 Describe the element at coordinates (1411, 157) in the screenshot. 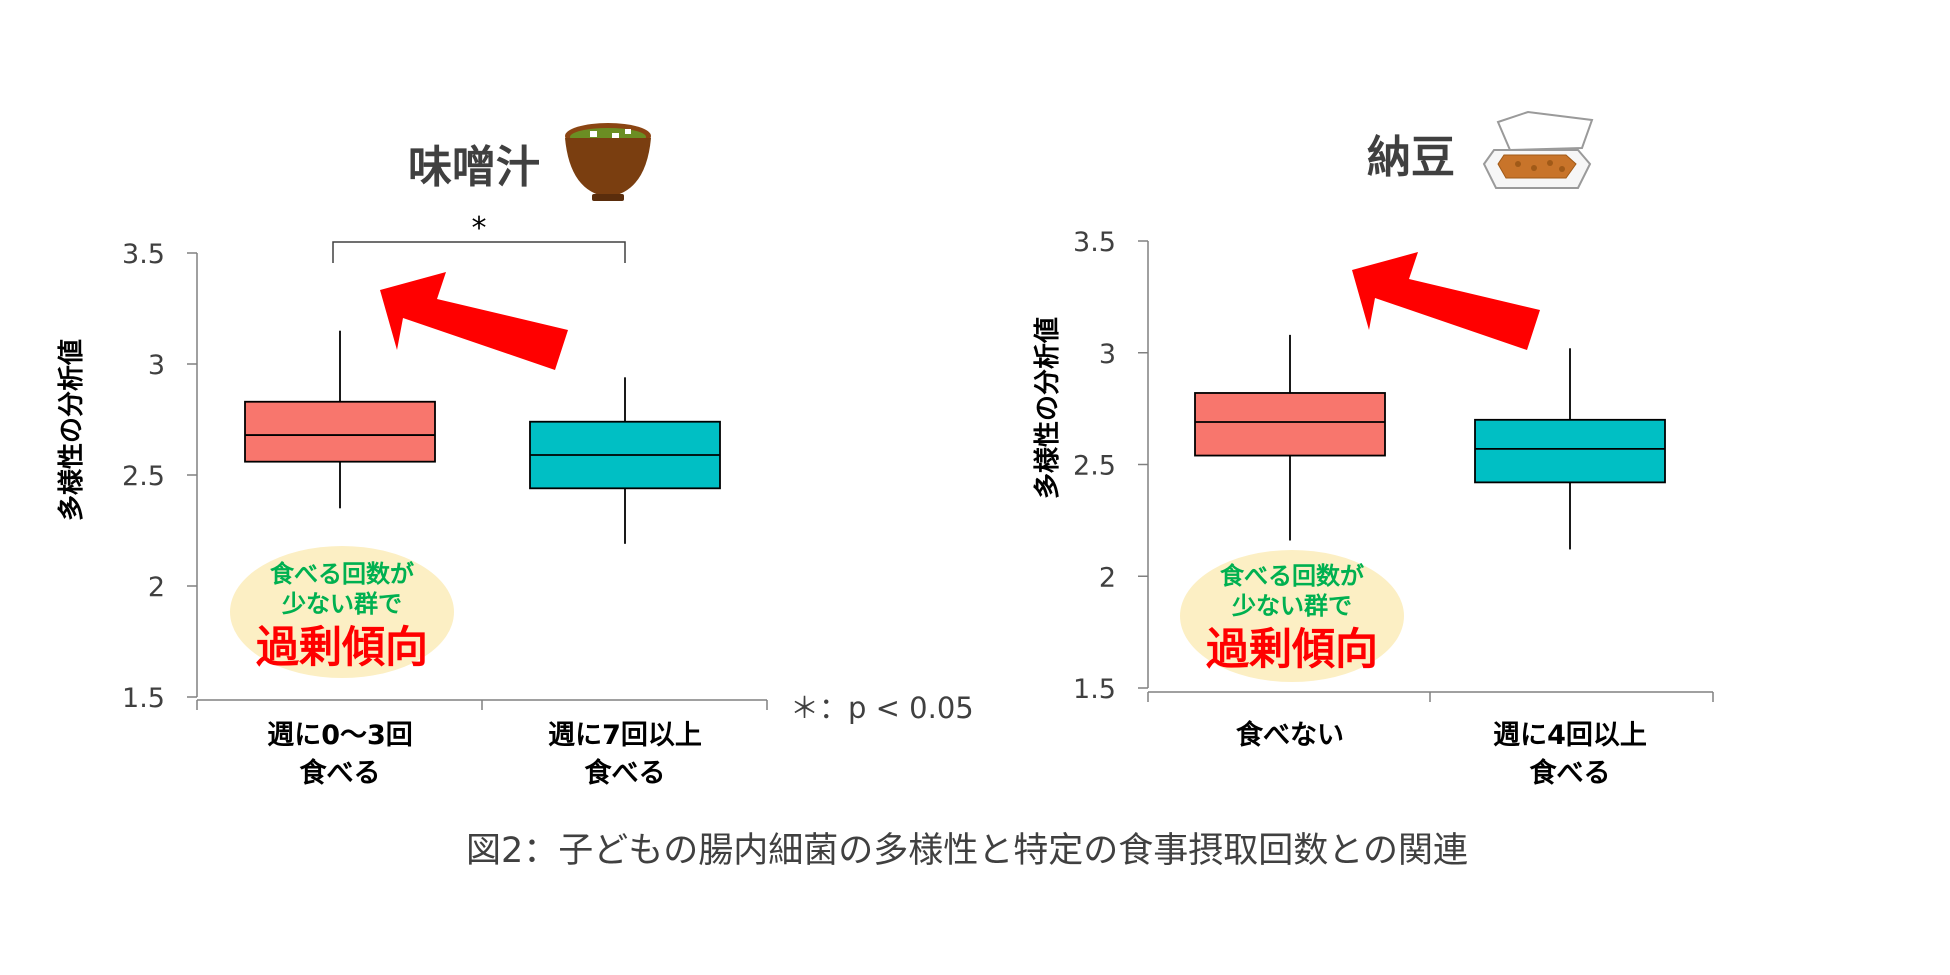

I see `chart-title: 納豆` at that location.